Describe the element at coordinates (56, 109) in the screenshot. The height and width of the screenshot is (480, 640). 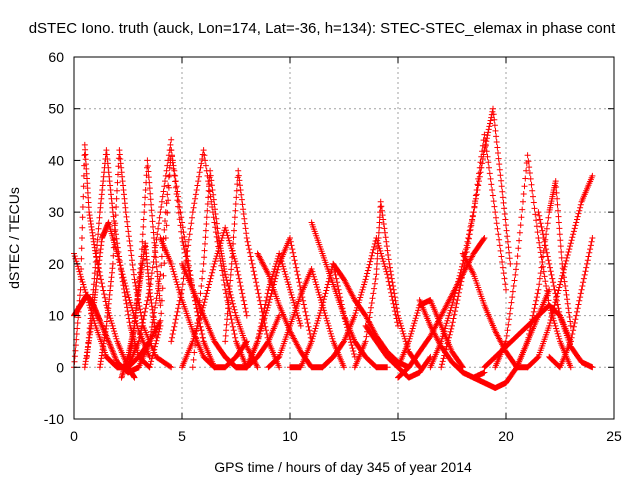
I see `y-tick-label: 50` at that location.